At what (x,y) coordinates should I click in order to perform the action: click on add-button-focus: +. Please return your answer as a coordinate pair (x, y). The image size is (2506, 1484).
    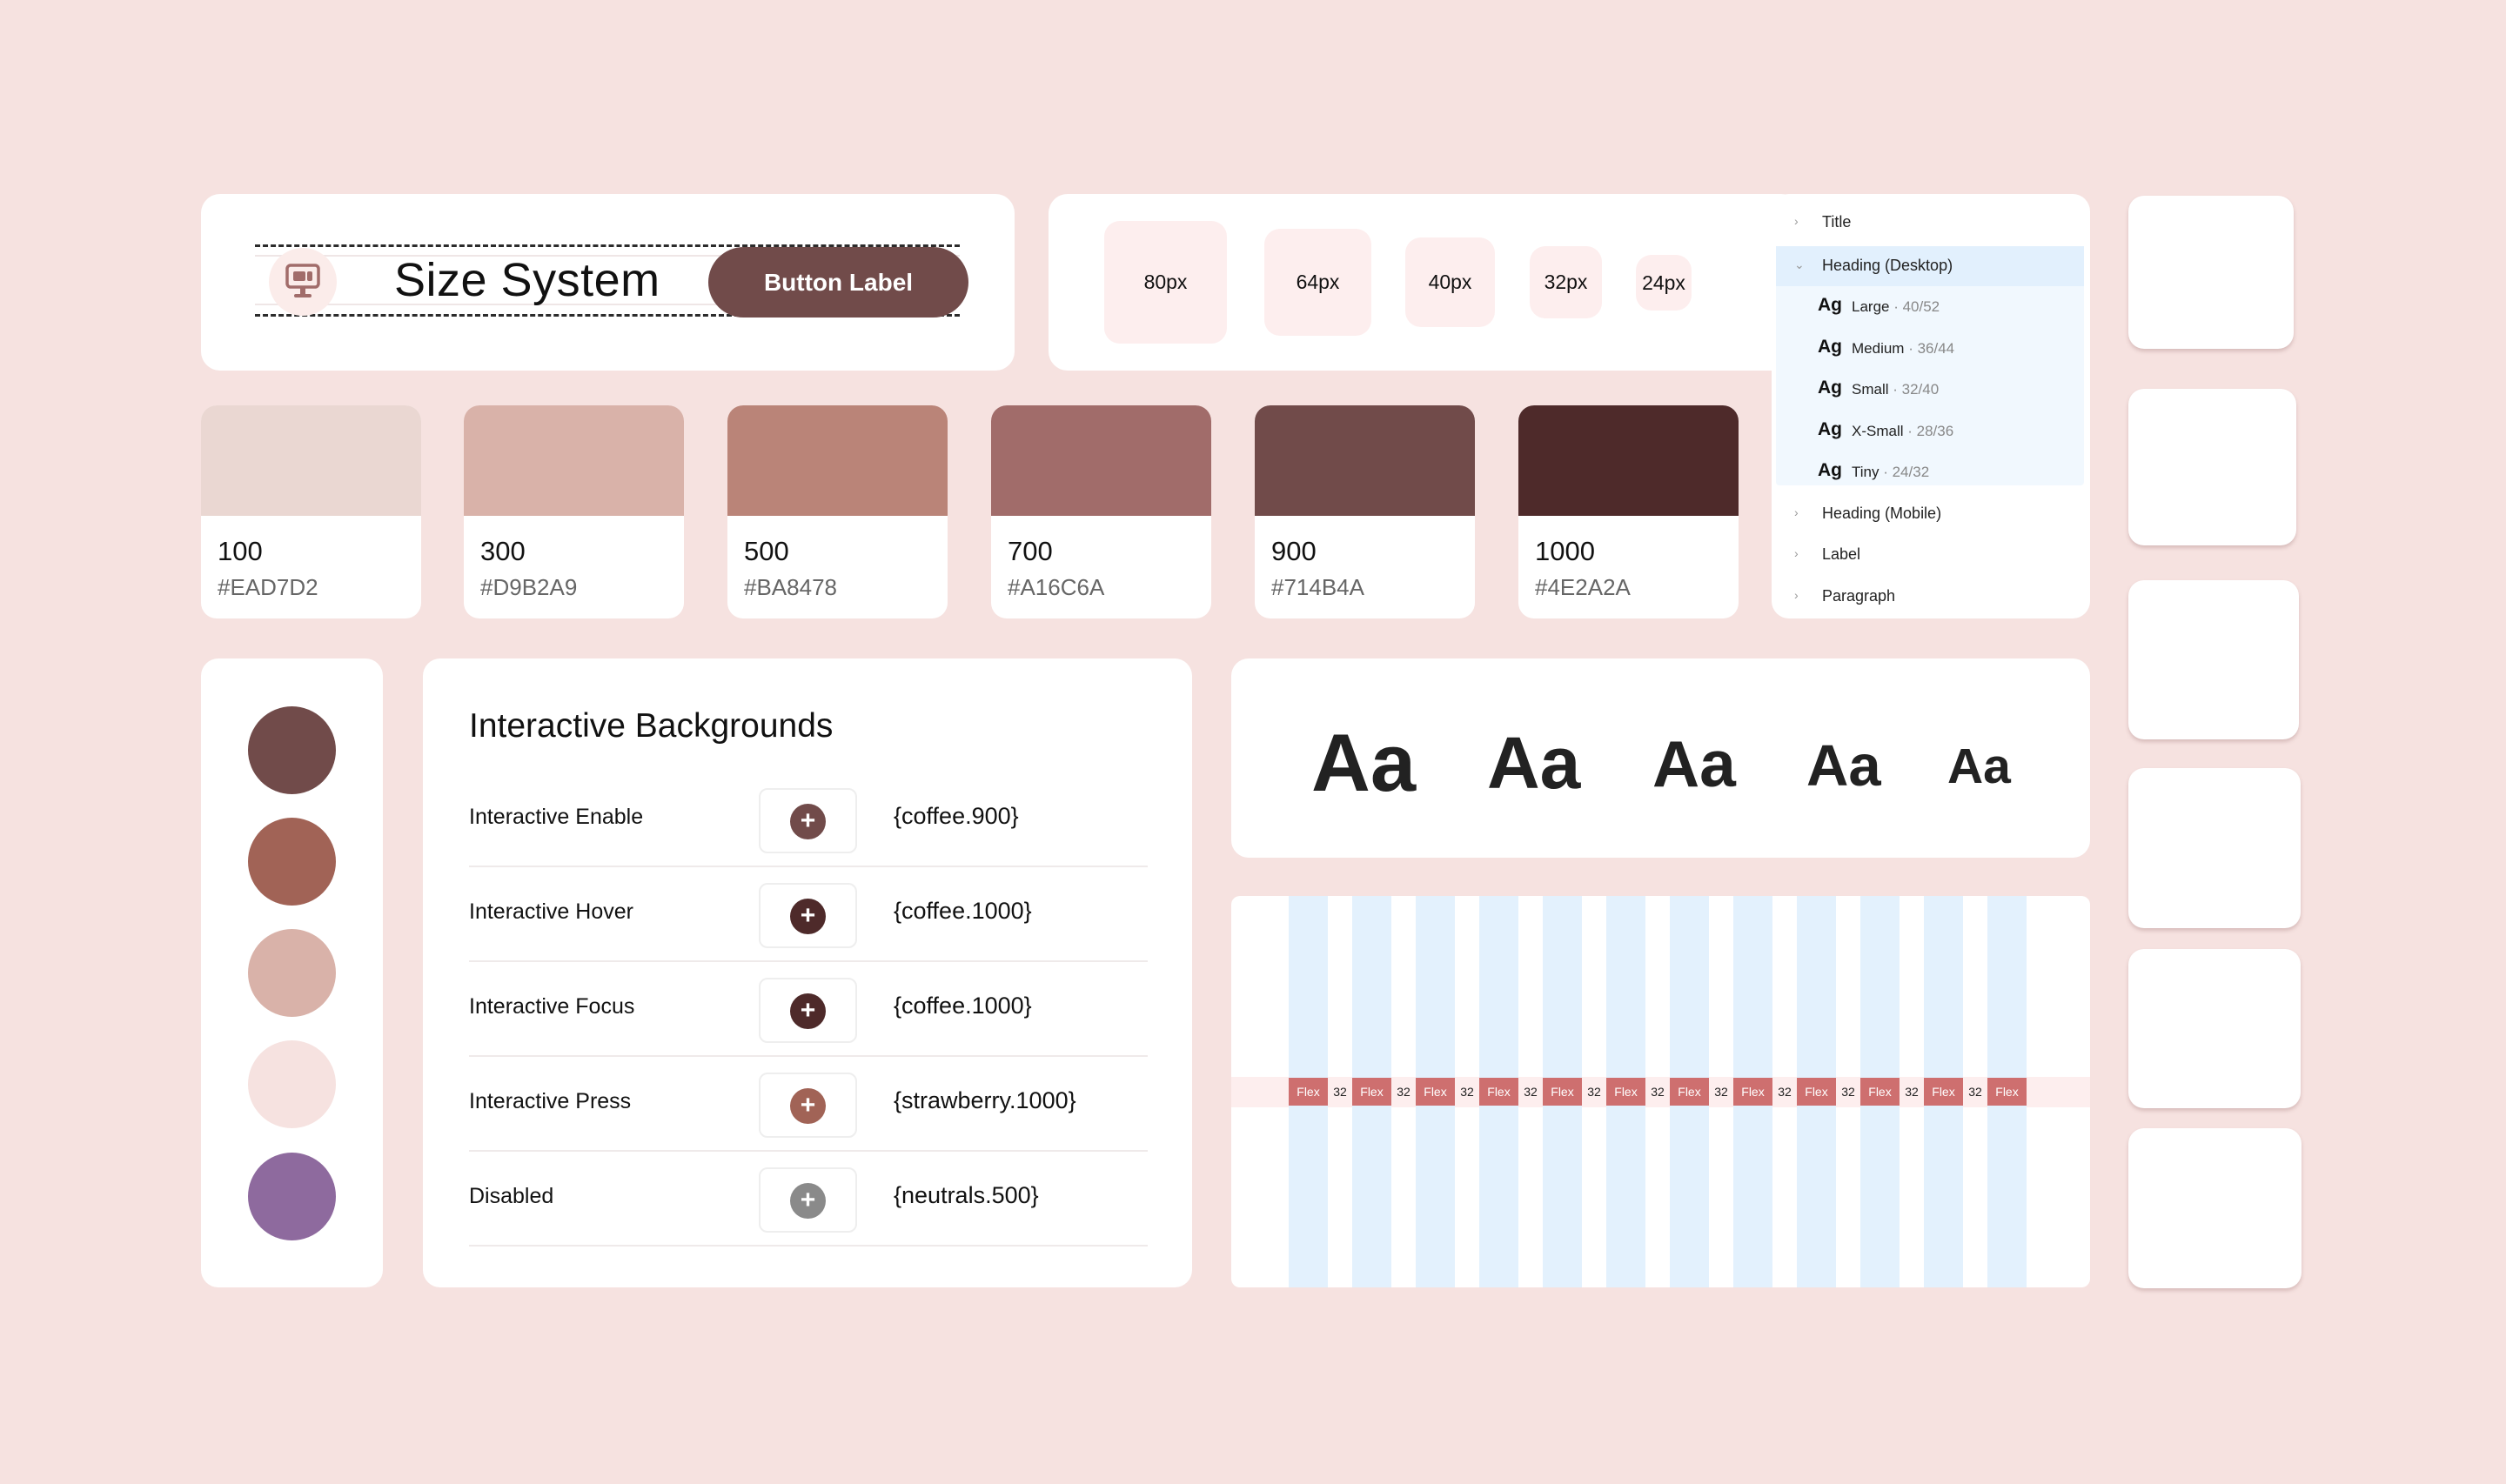
    Looking at the image, I should click on (808, 1010).